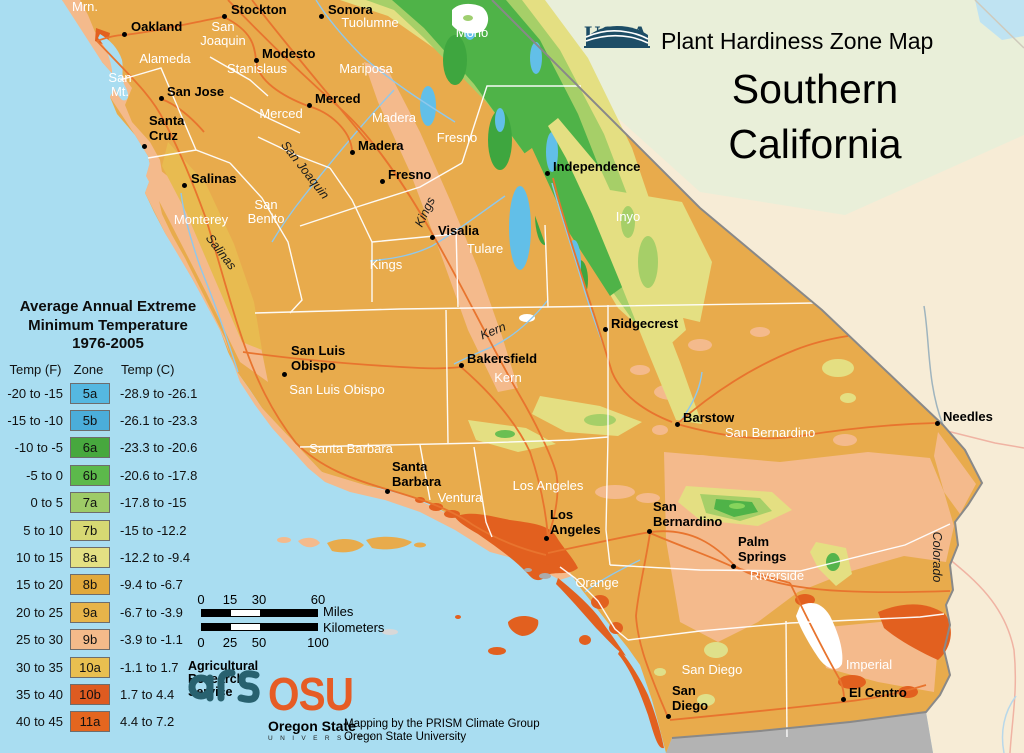 The height and width of the screenshot is (753, 1024). Describe the element at coordinates (147, 694) in the screenshot. I see `legend-temp-c: 1.7 to 4.4` at that location.